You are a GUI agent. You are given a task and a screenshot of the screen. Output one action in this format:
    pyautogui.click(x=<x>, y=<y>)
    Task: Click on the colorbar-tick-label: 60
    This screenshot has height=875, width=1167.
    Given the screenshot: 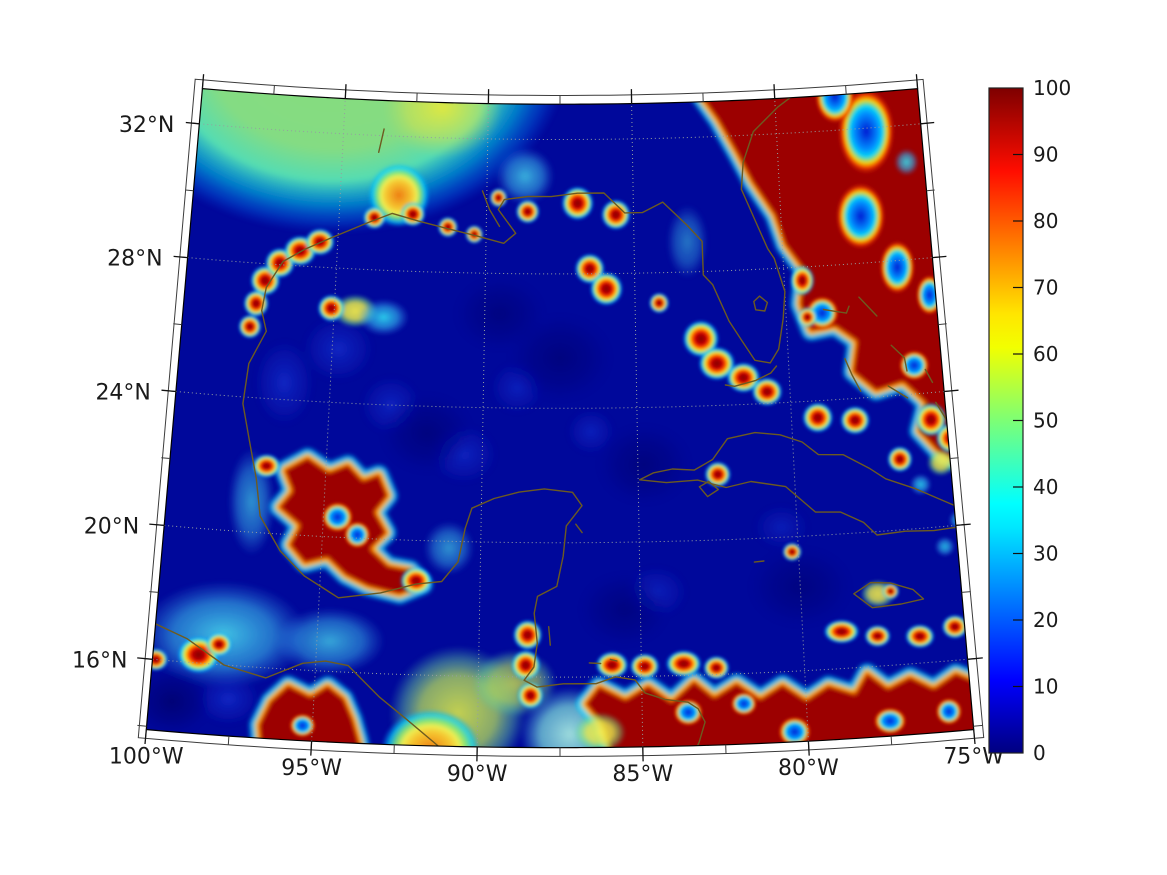 What is the action you would take?
    pyautogui.click(x=1045, y=354)
    